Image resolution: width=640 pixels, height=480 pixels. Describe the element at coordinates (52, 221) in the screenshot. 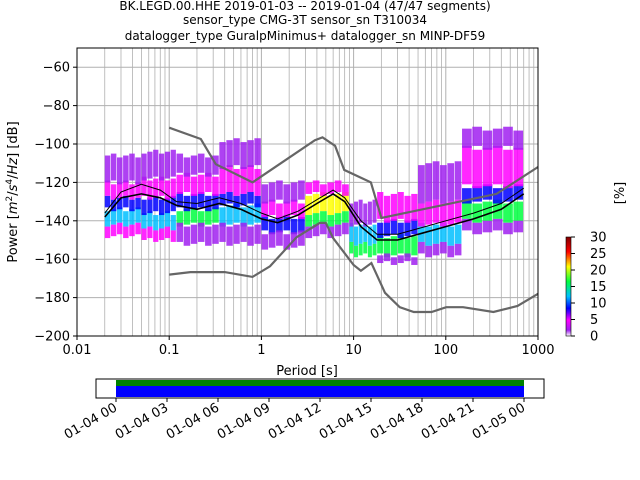

I see `y-tick-label: −140` at that location.